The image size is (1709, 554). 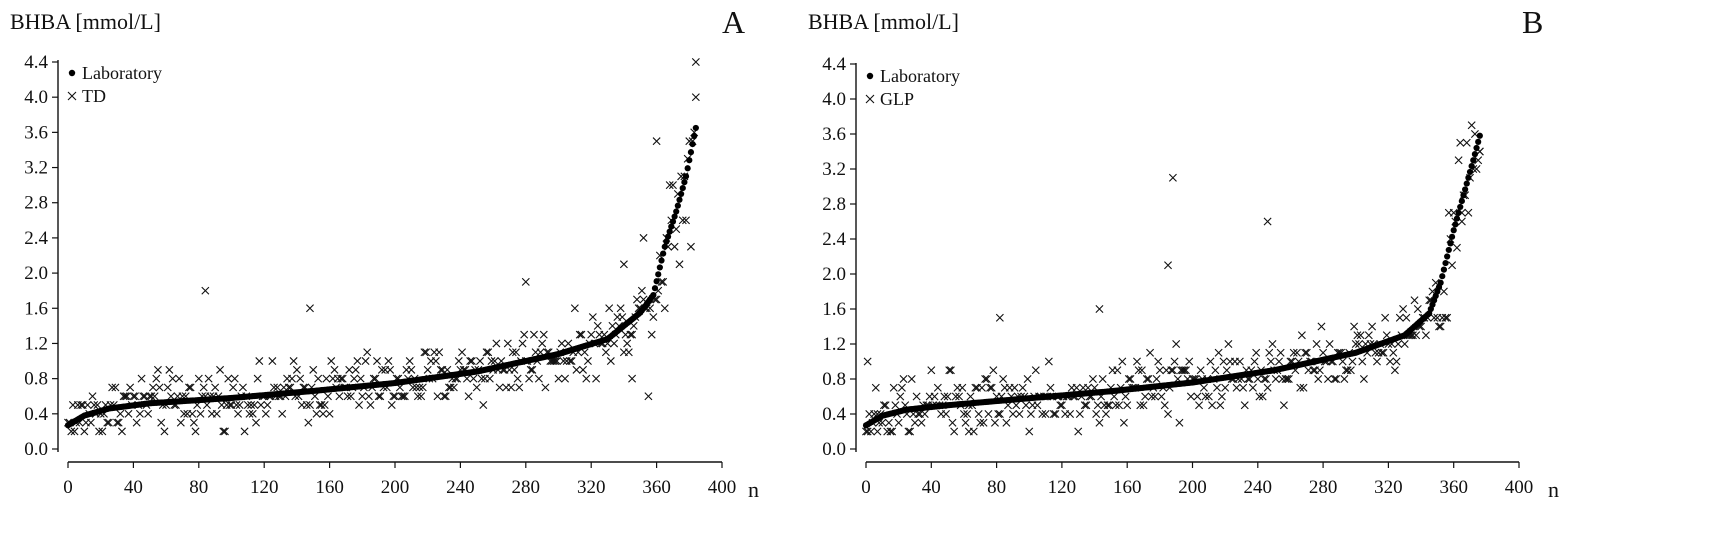 What do you see at coordinates (198, 487) in the screenshot?
I see `x-tick-label: 80` at bounding box center [198, 487].